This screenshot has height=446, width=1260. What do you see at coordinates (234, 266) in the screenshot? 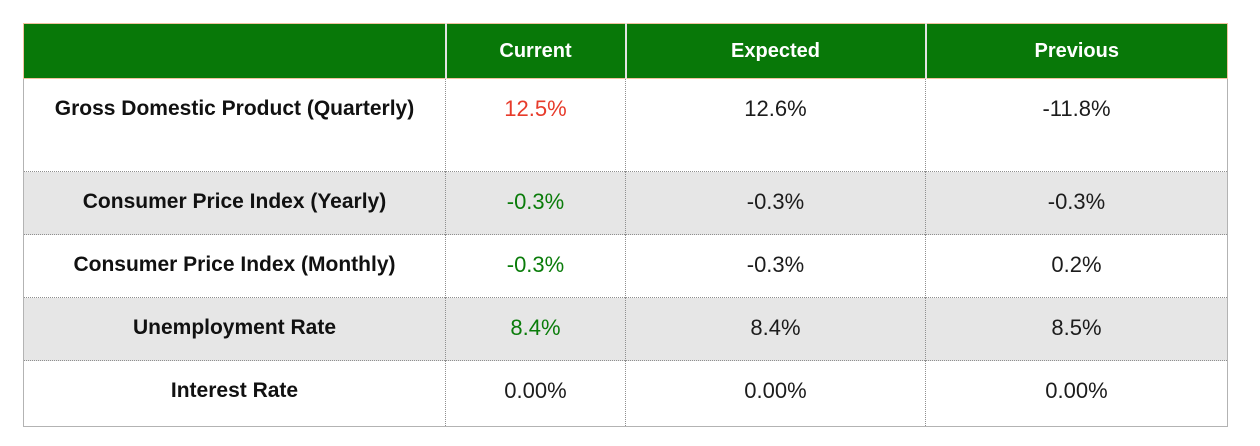
I see `metric-label: Consumer Price Index (Monthly)` at bounding box center [234, 266].